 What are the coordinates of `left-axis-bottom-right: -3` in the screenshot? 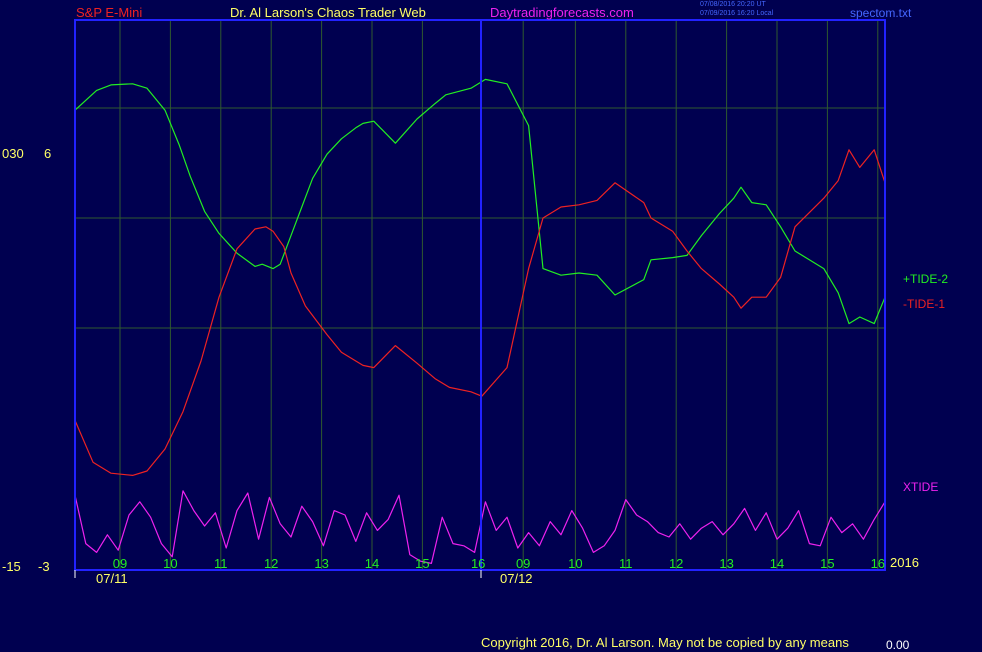 It's located at (44, 566).